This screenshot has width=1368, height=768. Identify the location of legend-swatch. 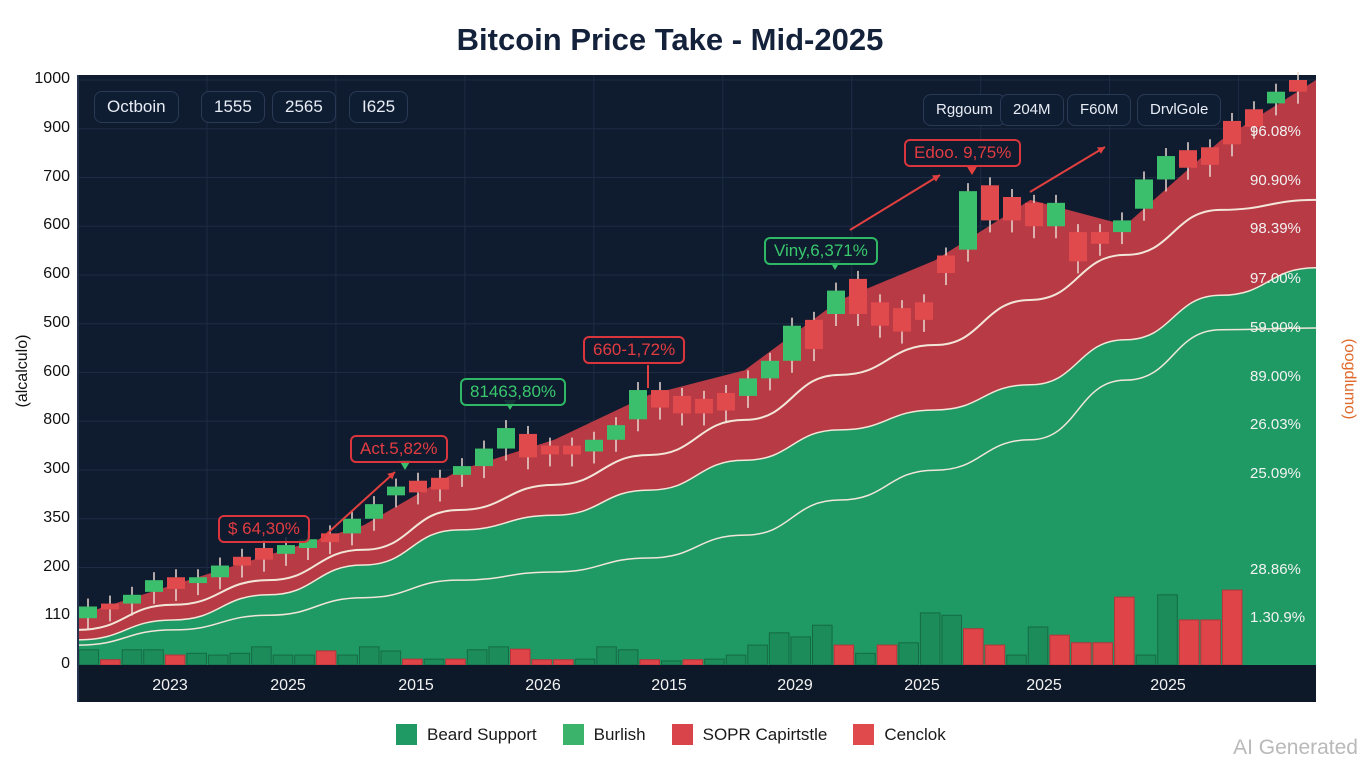
(682, 734).